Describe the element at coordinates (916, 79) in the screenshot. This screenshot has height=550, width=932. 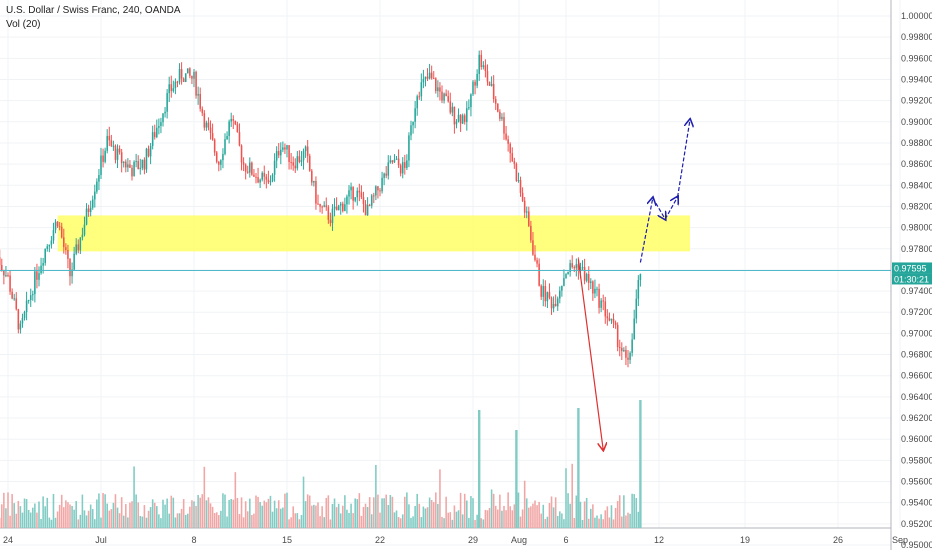
I see `price-tick-label: 0.99400` at that location.